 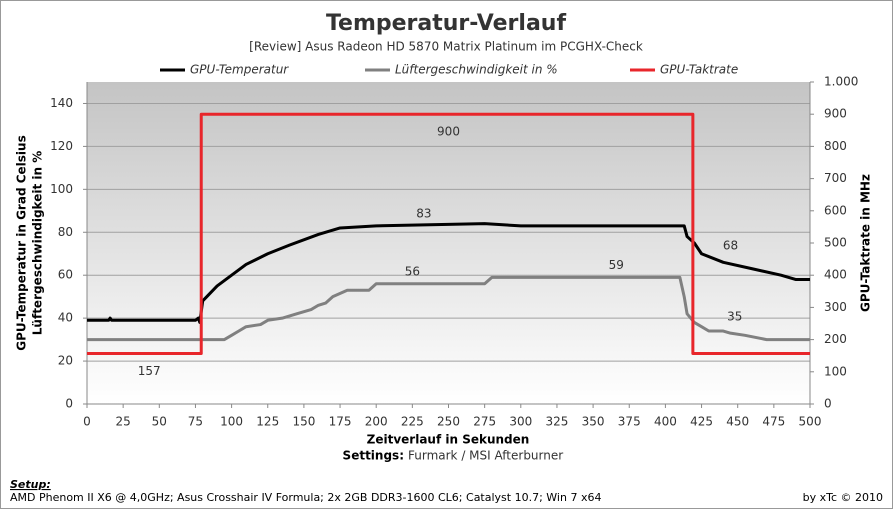 I want to click on x-tick-label: 425, so click(x=701, y=422).